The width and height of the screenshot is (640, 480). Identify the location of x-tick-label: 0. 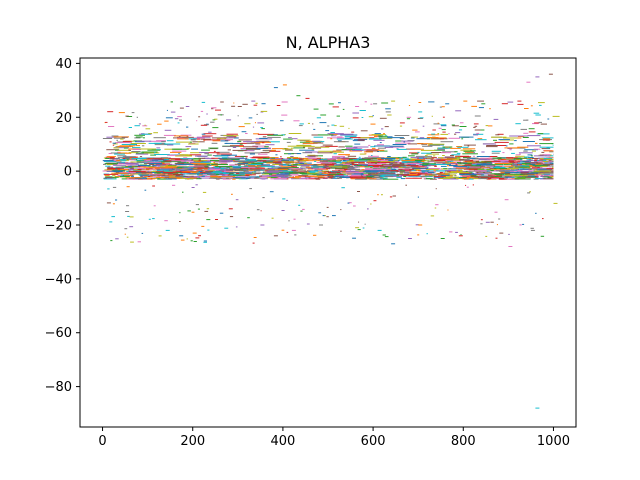
(102, 441).